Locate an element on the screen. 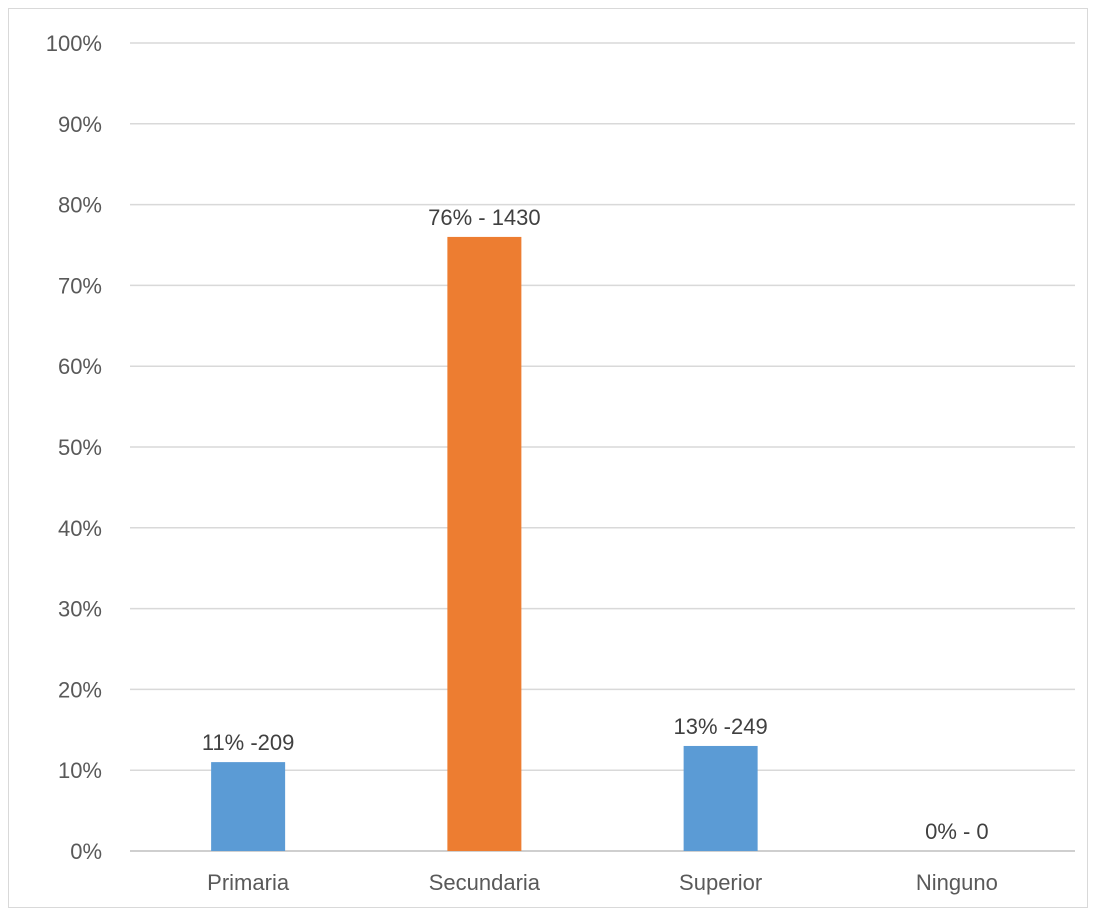 The height and width of the screenshot is (911, 1094). y-tick-label: 50% is located at coordinates (80, 447).